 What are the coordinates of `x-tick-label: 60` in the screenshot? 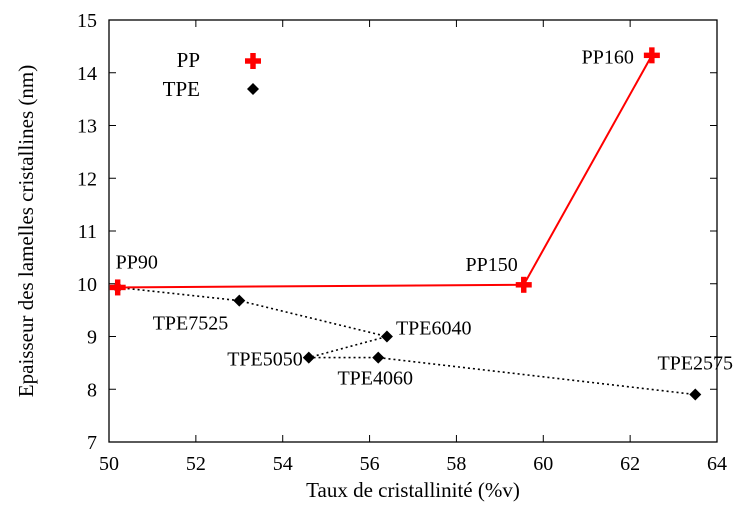 It's located at (543, 464).